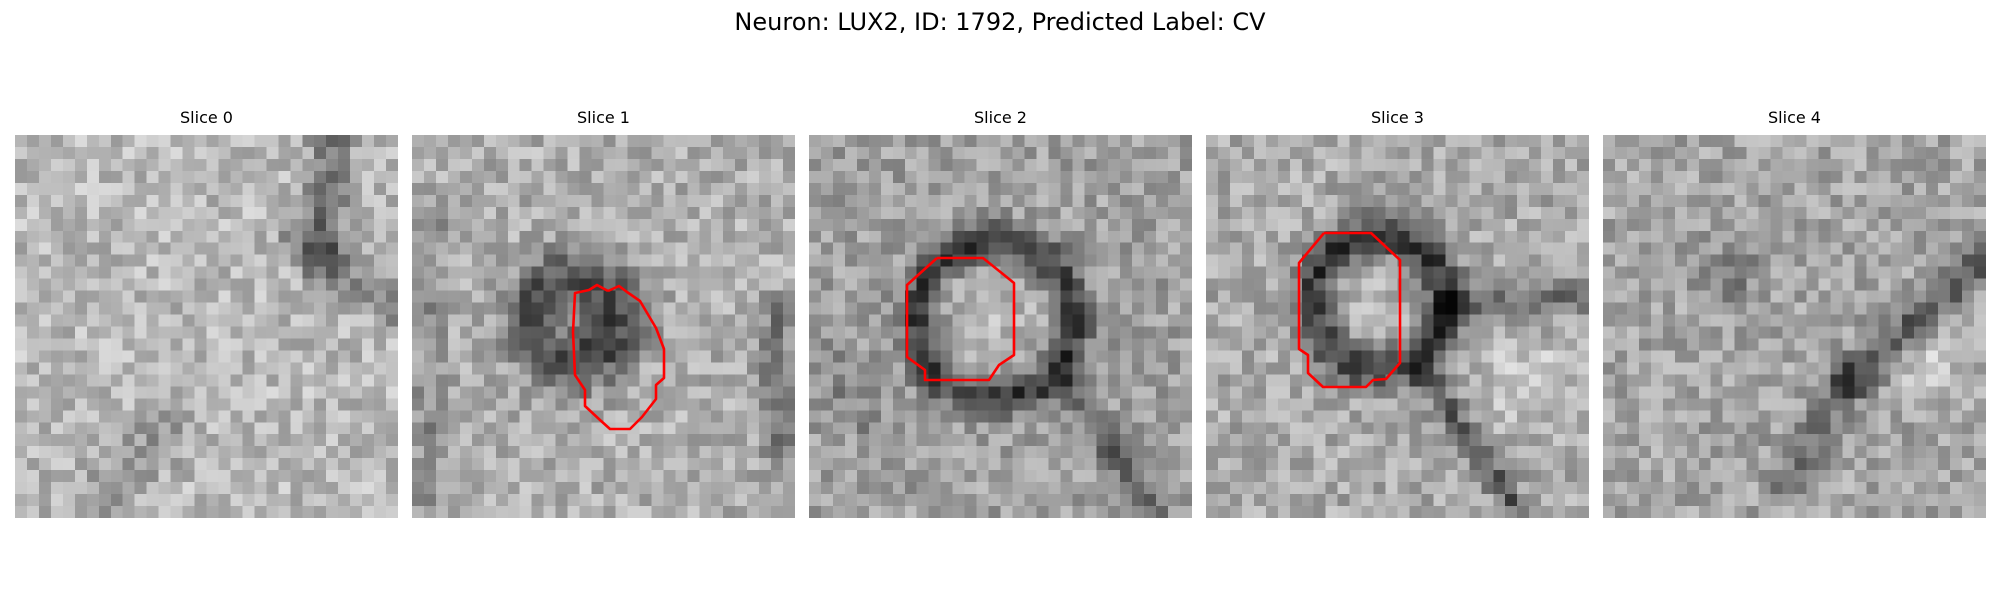  I want to click on slice-panel-4: Slice 4, so click(1794, 313).